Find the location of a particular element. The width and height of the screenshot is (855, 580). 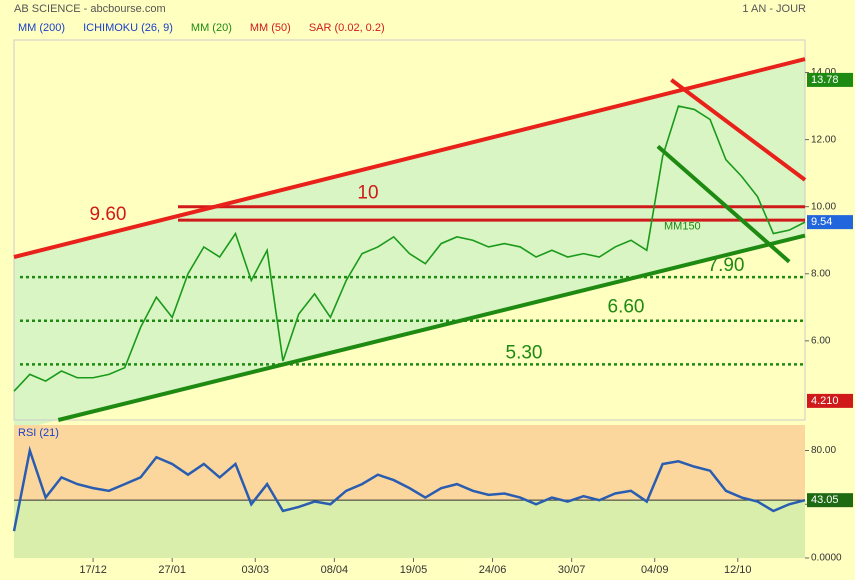

x-tick-label: 17/12 is located at coordinates (93, 570).